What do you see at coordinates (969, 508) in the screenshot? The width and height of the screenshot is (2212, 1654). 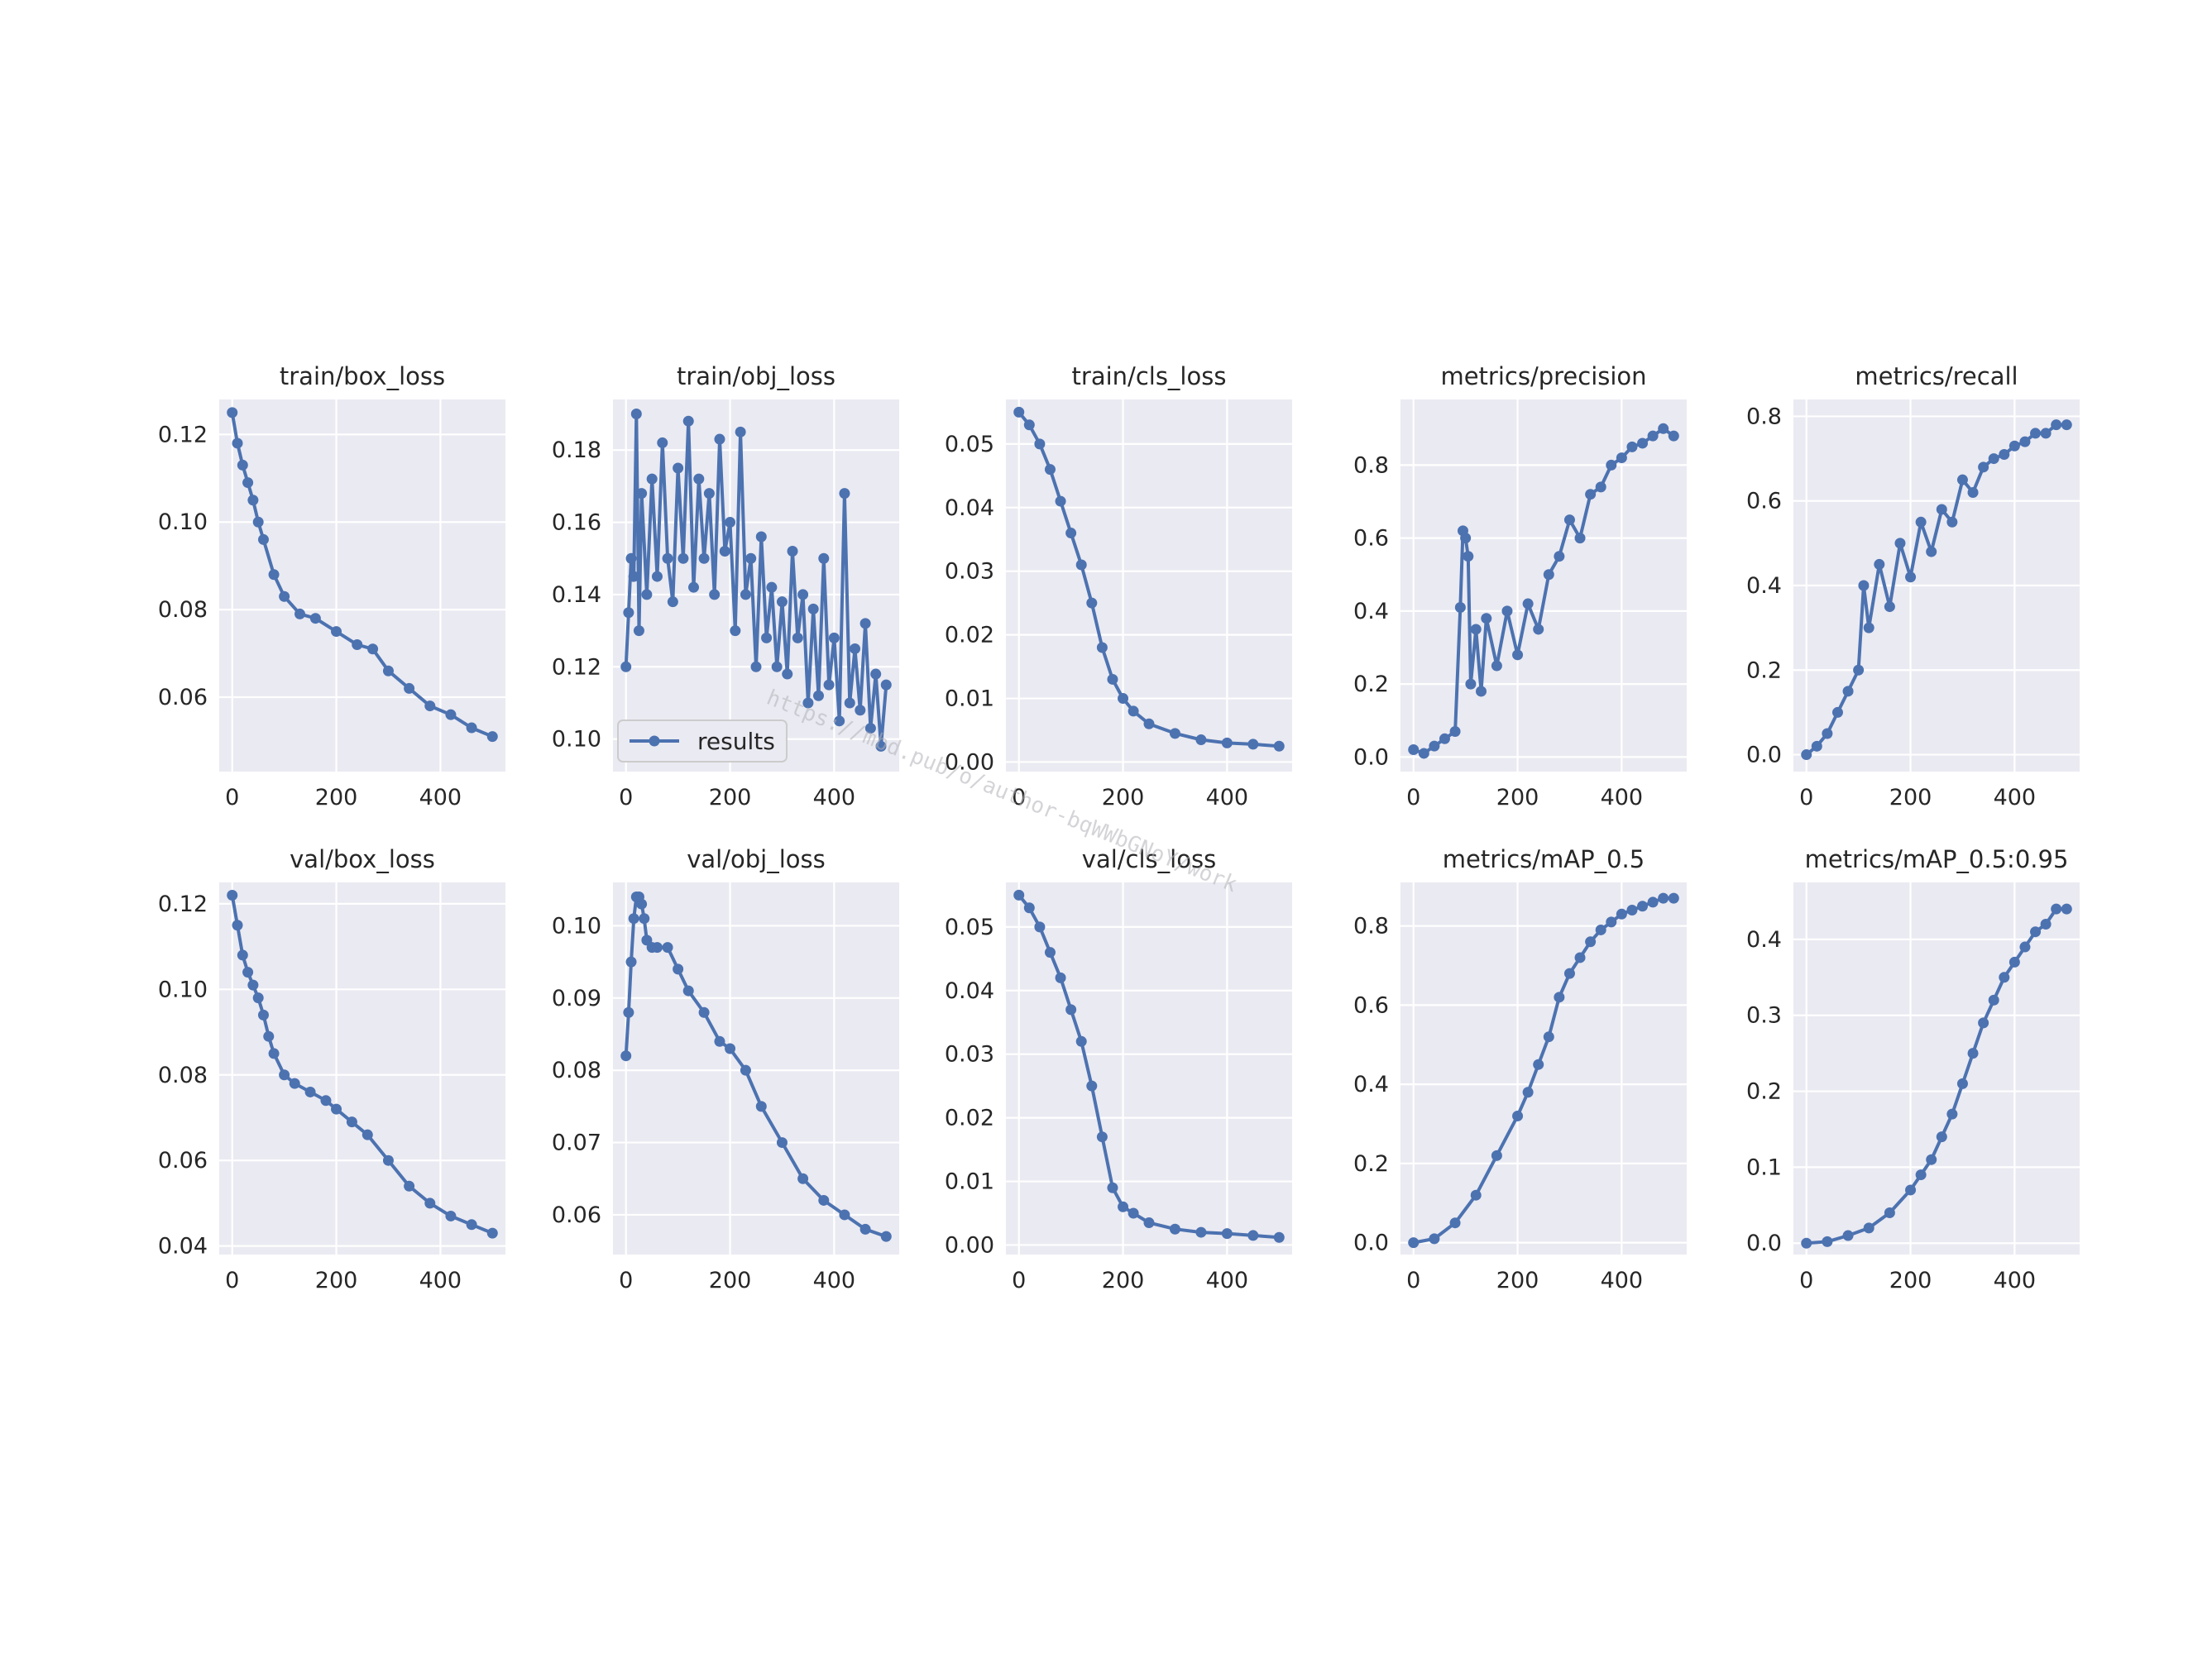 I see `y-tick-label: 0.04` at bounding box center [969, 508].